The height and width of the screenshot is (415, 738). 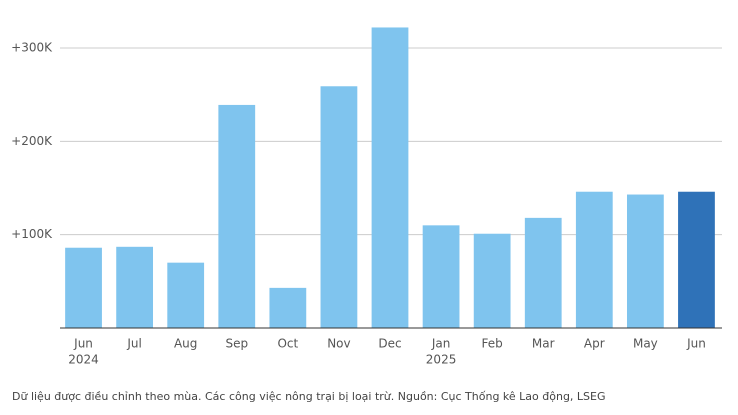 I want to click on x-tick-label: May, so click(x=645, y=344).